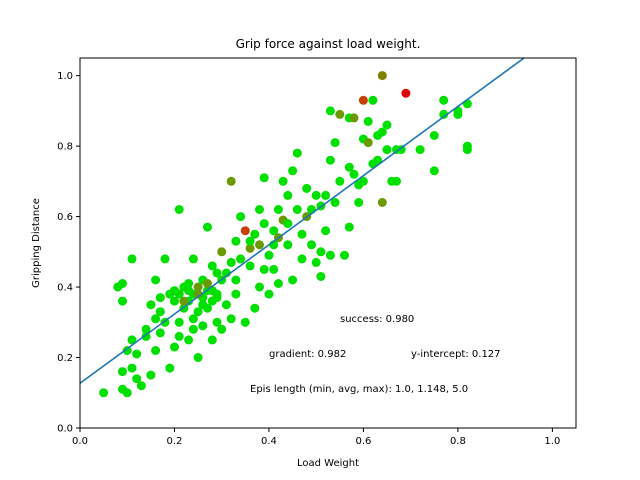 The width and height of the screenshot is (640, 480). I want to click on y-tick-label: 0.0, so click(65, 429).